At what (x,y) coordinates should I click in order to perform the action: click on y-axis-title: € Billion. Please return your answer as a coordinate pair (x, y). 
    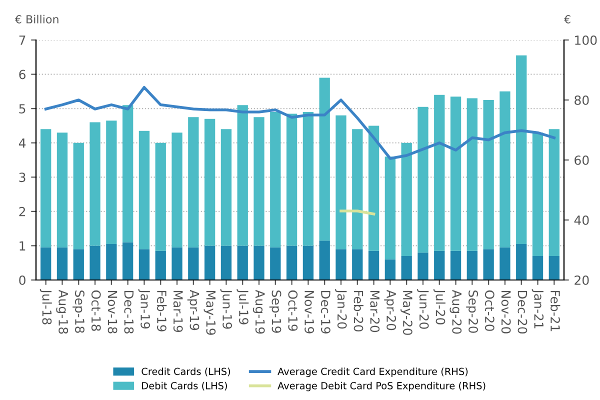
    Looking at the image, I should click on (36, 19).